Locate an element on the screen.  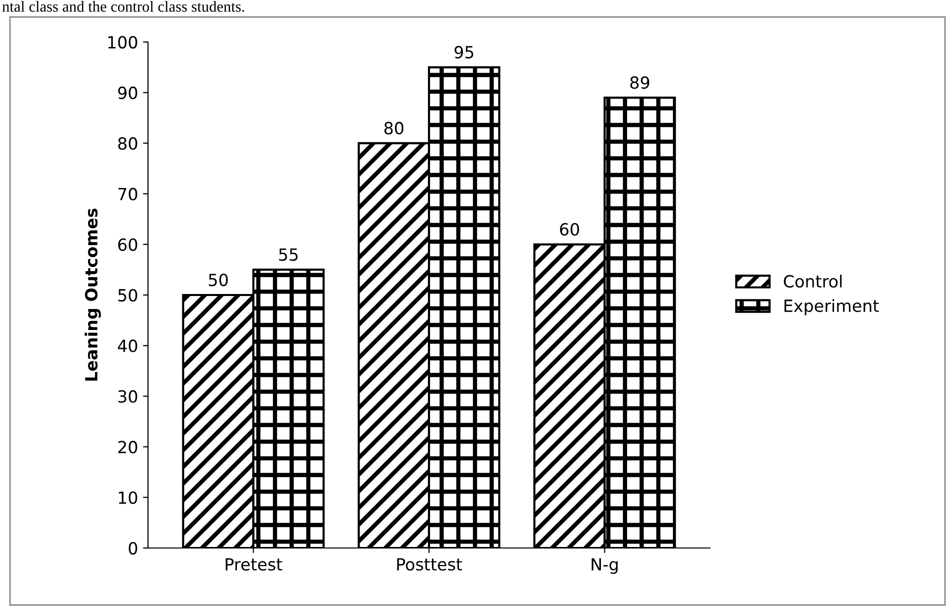
y-tick-label: 40 is located at coordinates (128, 346).